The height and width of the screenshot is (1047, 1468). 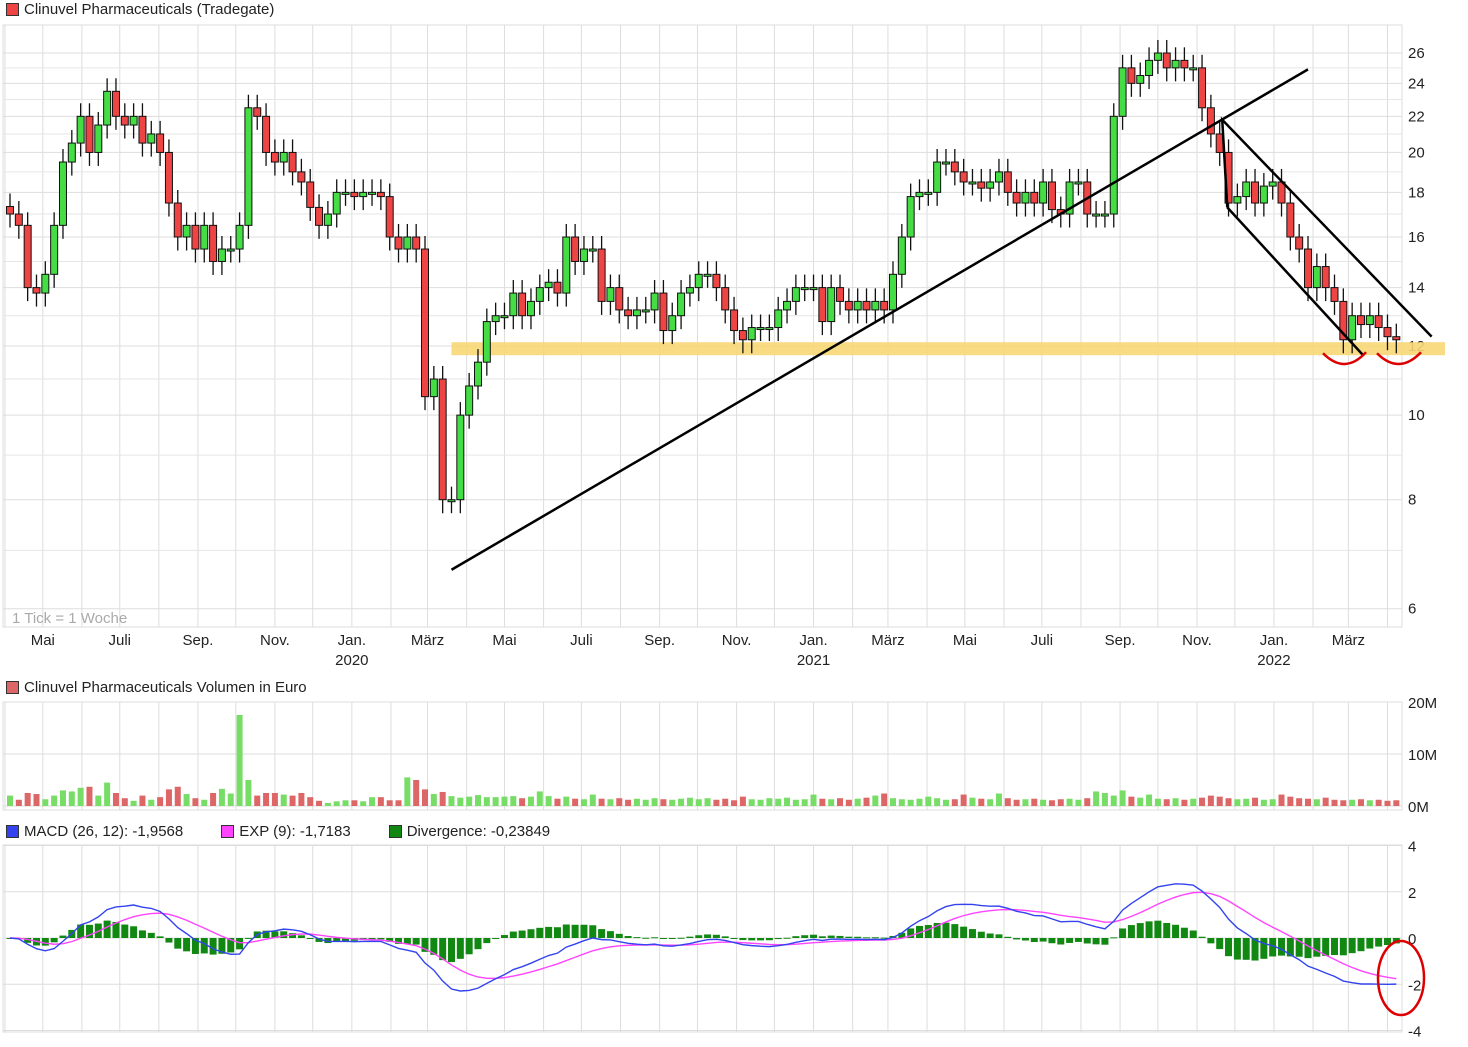 What do you see at coordinates (1412, 609) in the screenshot?
I see `y-tick-label: 6` at bounding box center [1412, 609].